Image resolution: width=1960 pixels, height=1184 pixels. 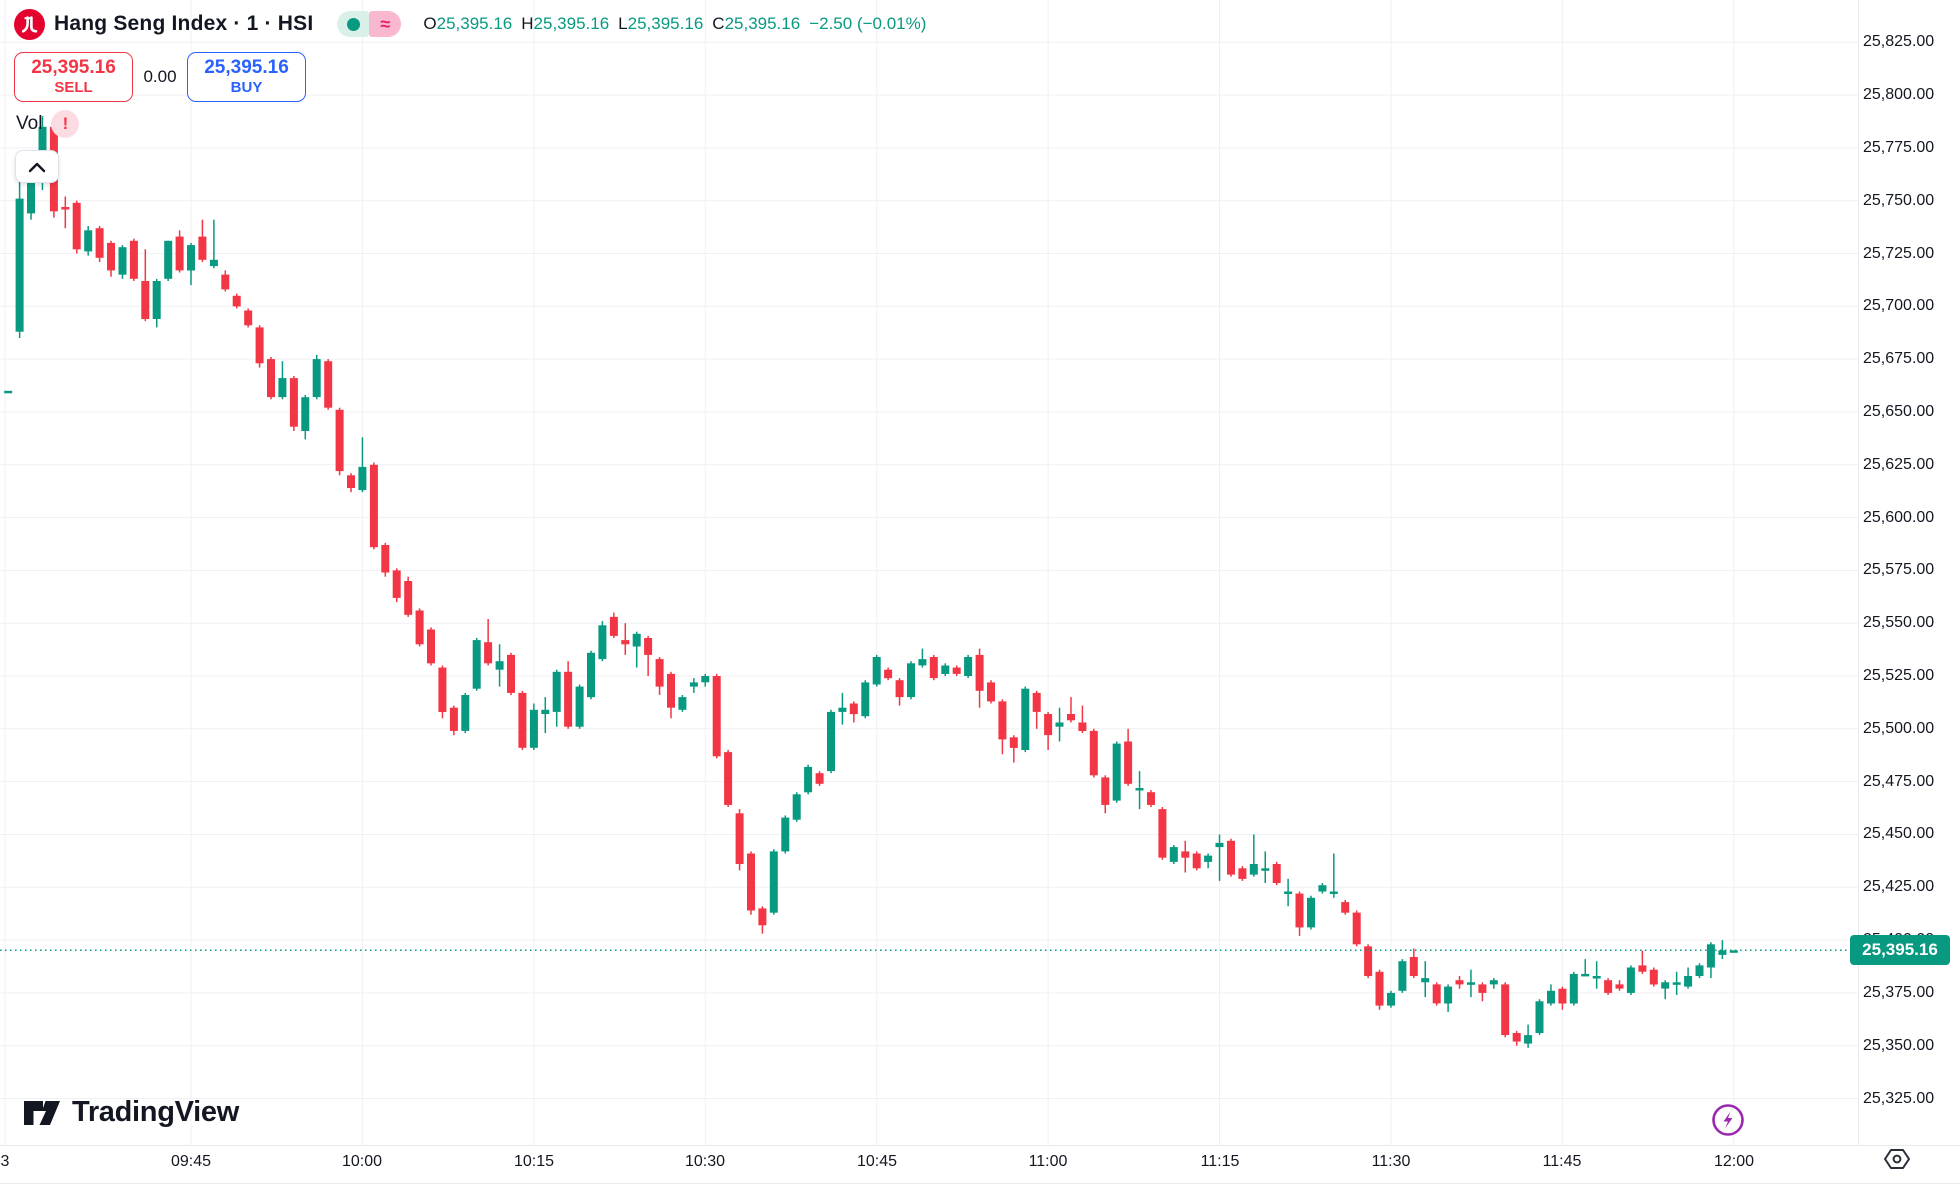 I want to click on candle-11:58, so click(x=1710, y=956).